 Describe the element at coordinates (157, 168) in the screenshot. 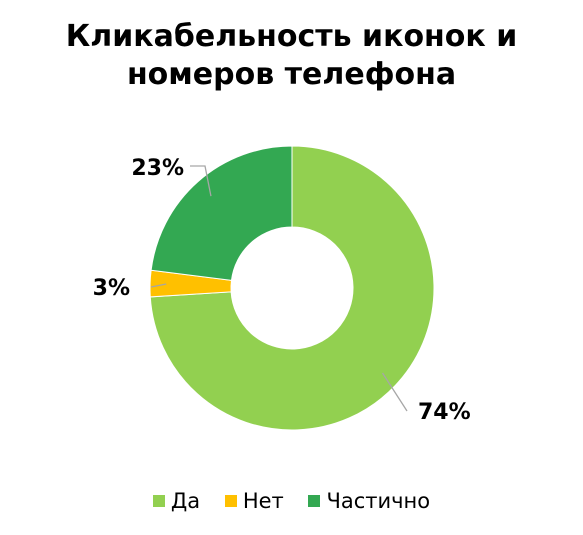

I see `data-label-3: 23%` at that location.